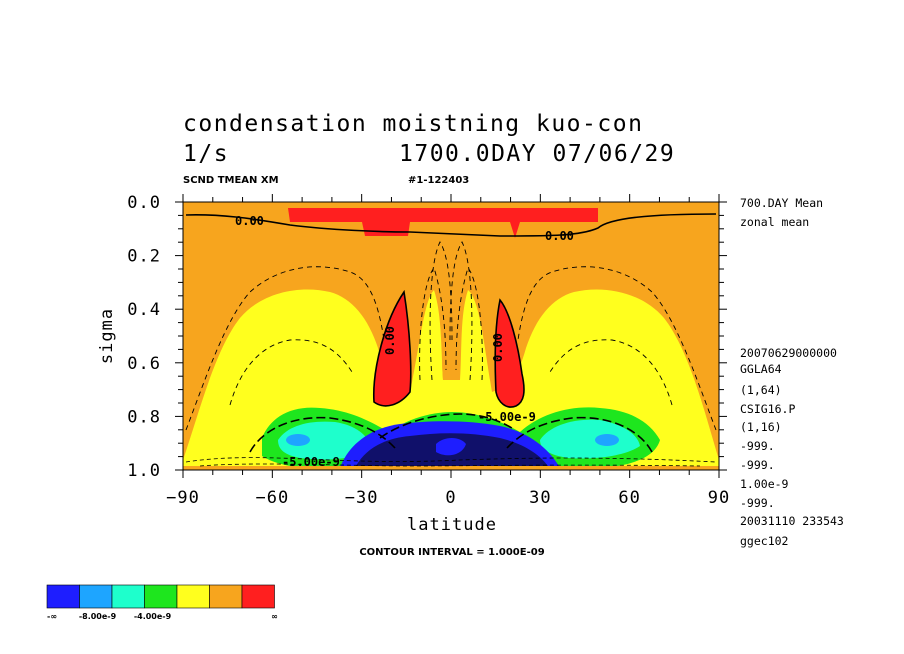  I want to click on x-tick-label: 30, so click(540, 498).